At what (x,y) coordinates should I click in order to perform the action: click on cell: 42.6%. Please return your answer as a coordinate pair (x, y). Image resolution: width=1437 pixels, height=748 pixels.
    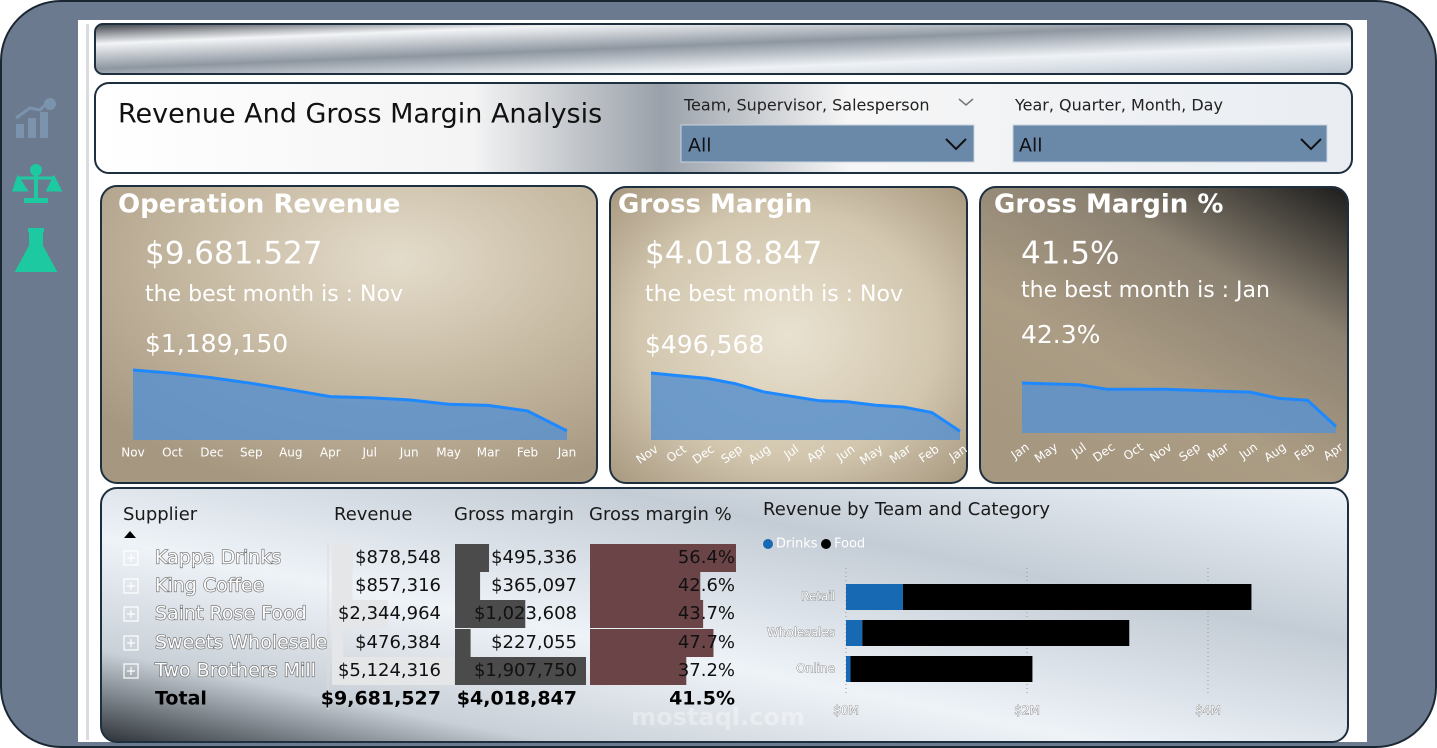
    Looking at the image, I should click on (706, 585).